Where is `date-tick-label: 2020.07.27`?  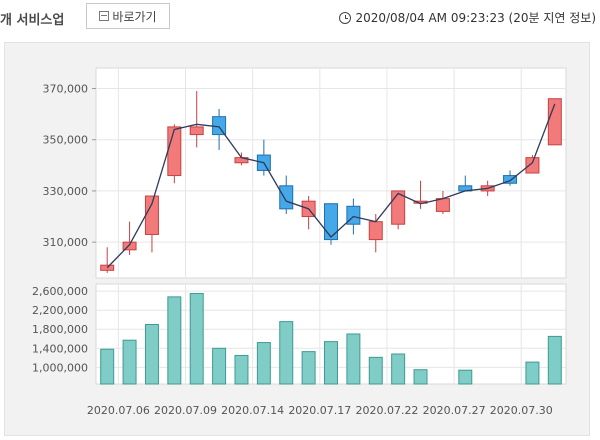 date-tick-label: 2020.07.27 is located at coordinates (454, 410).